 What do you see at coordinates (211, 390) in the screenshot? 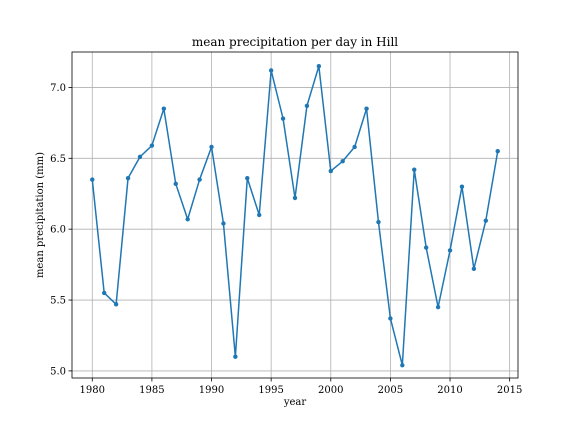
I see `x-tick-label: 1990` at bounding box center [211, 390].